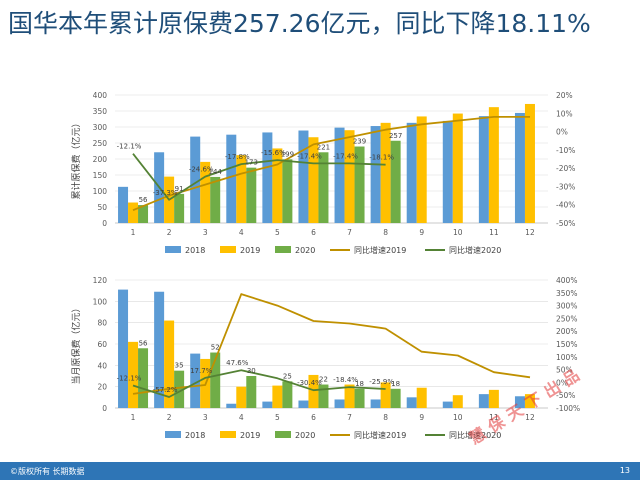 The height and width of the screenshot is (480, 640). What do you see at coordinates (323, 380) in the screenshot?
I see `chart2-bar-data-label: 22` at bounding box center [323, 380].